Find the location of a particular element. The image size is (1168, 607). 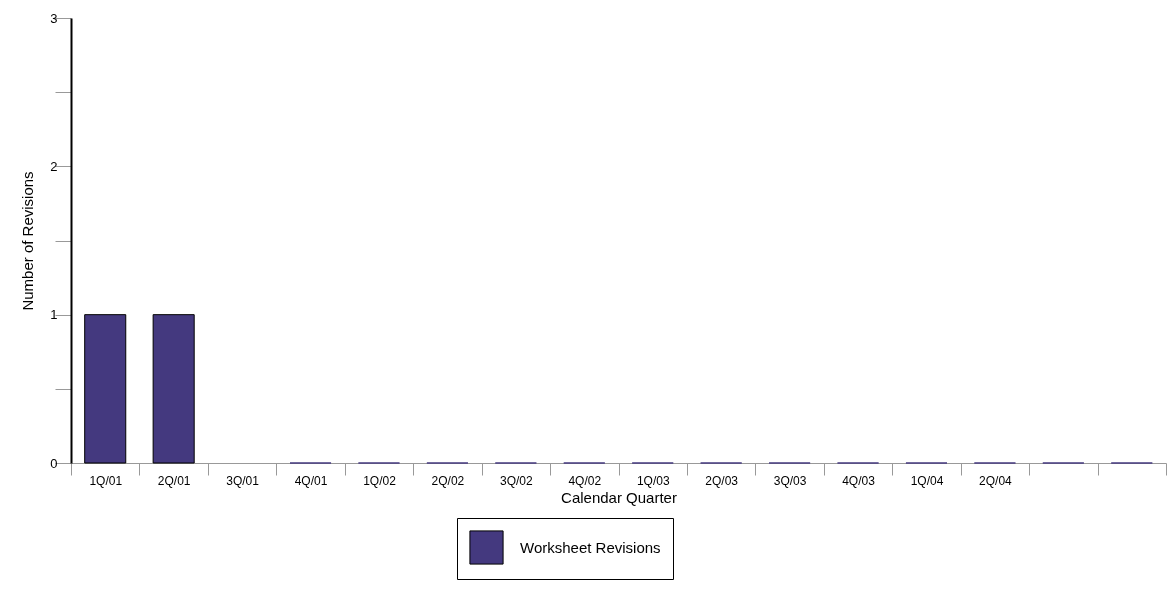

x-tick-label: 3Q/01 is located at coordinates (243, 480).